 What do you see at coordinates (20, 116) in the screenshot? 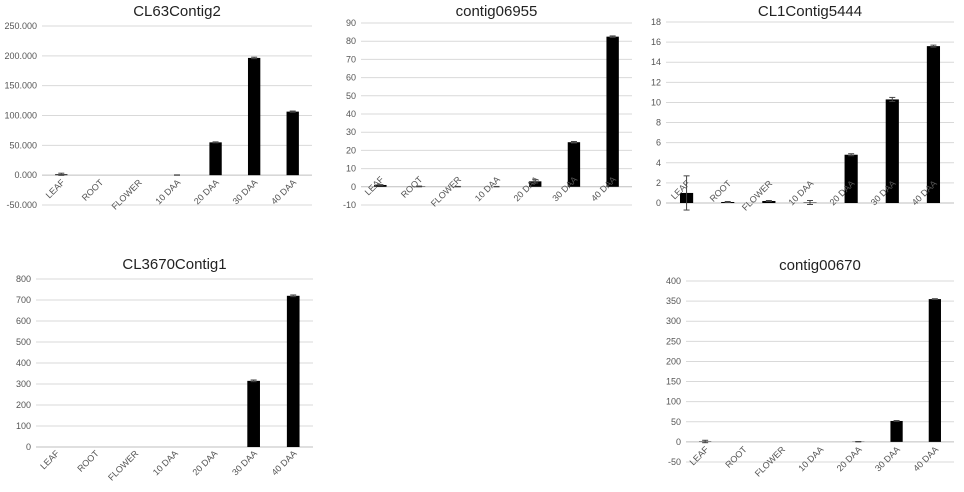
I see `y-tick-label: 100.000` at bounding box center [20, 116].